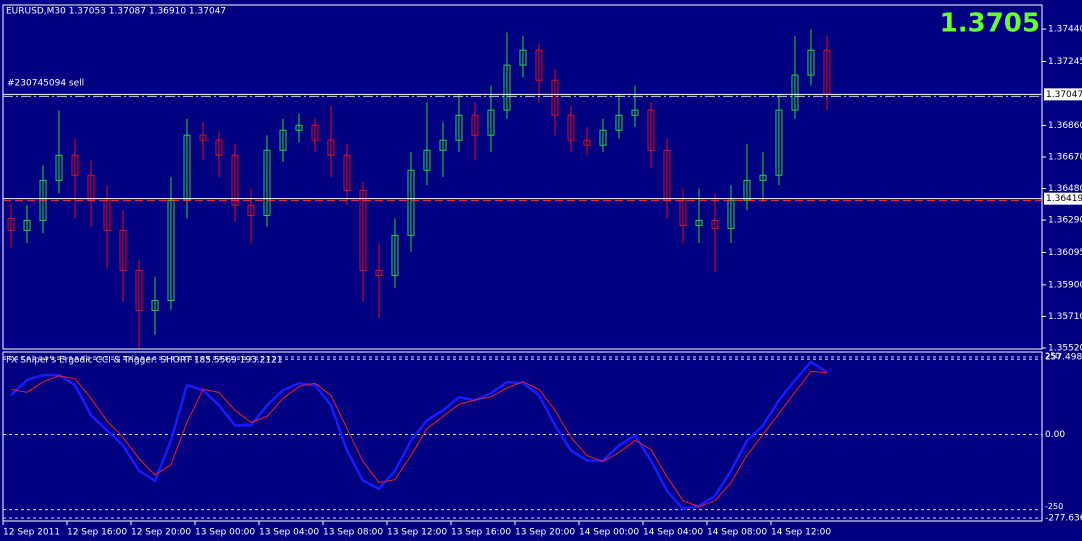  Describe the element at coordinates (990, 24) in the screenshot. I see `price-label: 1.3705` at that location.